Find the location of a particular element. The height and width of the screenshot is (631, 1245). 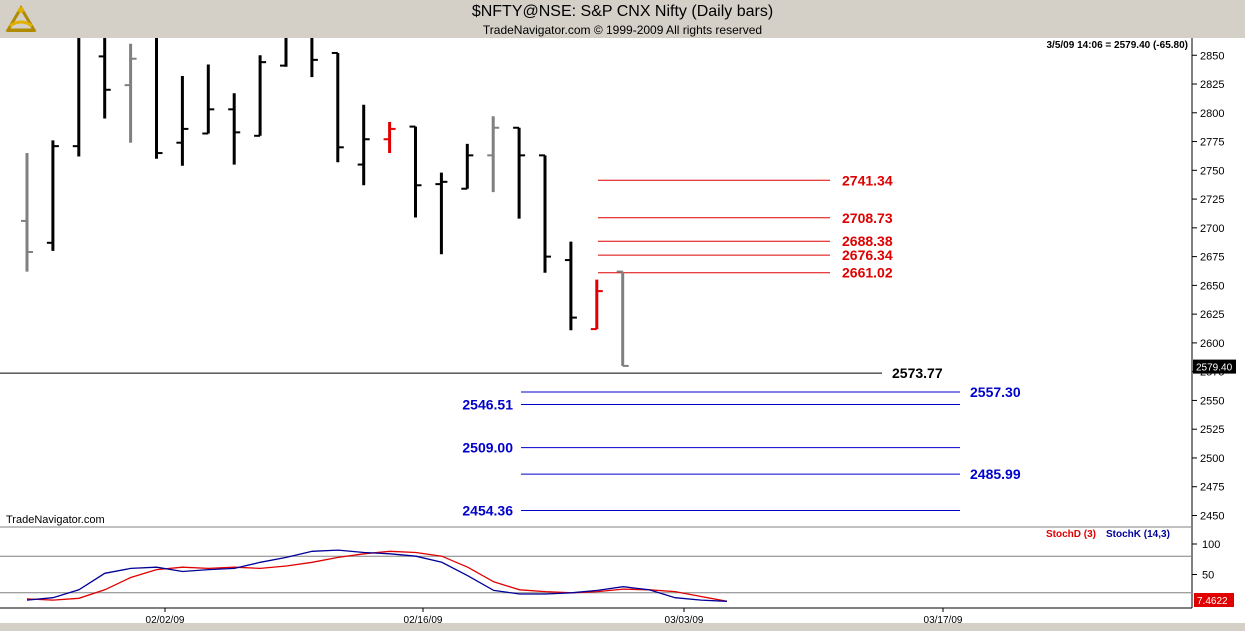

level-label: 2573.77 is located at coordinates (917, 373).